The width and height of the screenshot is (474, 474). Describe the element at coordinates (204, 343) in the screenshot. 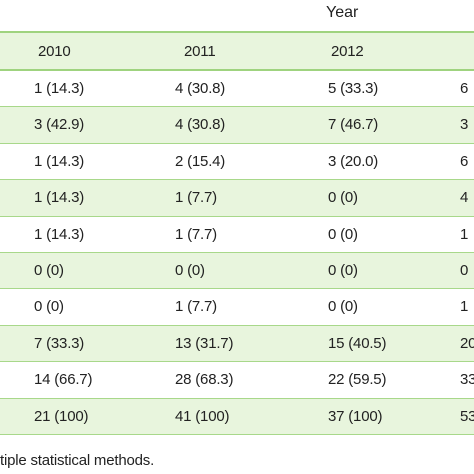

I see `table-cell: 13 (31.7)` at that location.